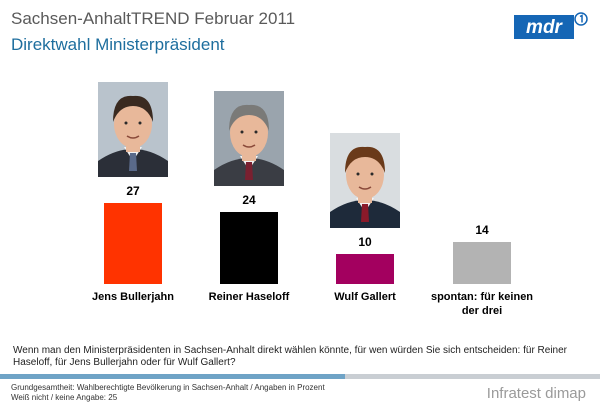 This screenshot has width=600, height=415. What do you see at coordinates (249, 297) in the screenshot?
I see `category-label: Reiner Haseloff` at bounding box center [249, 297].